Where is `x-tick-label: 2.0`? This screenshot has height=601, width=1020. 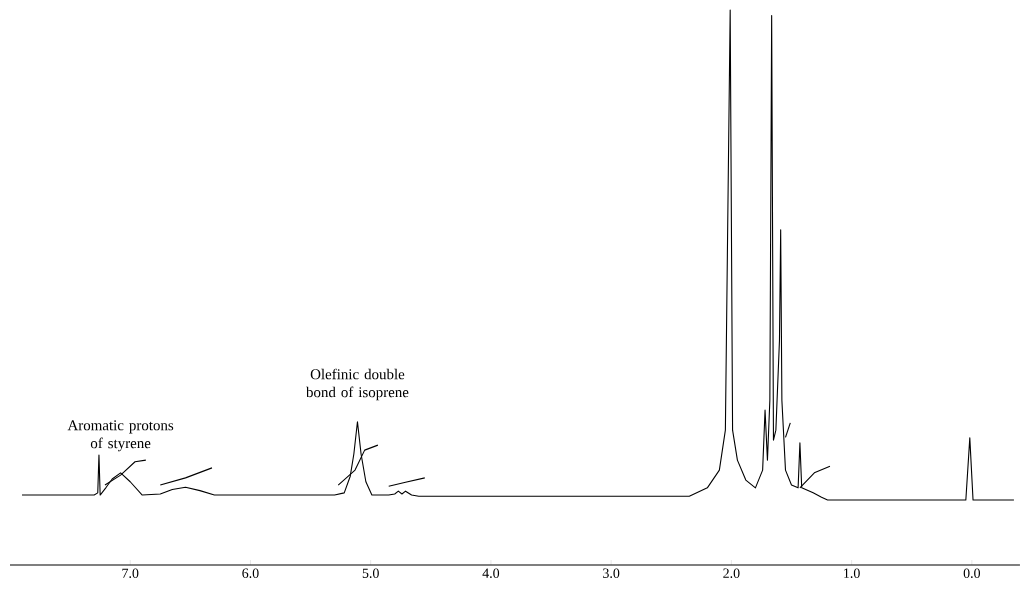
x-tick-label: 2.0 is located at coordinates (731, 573).